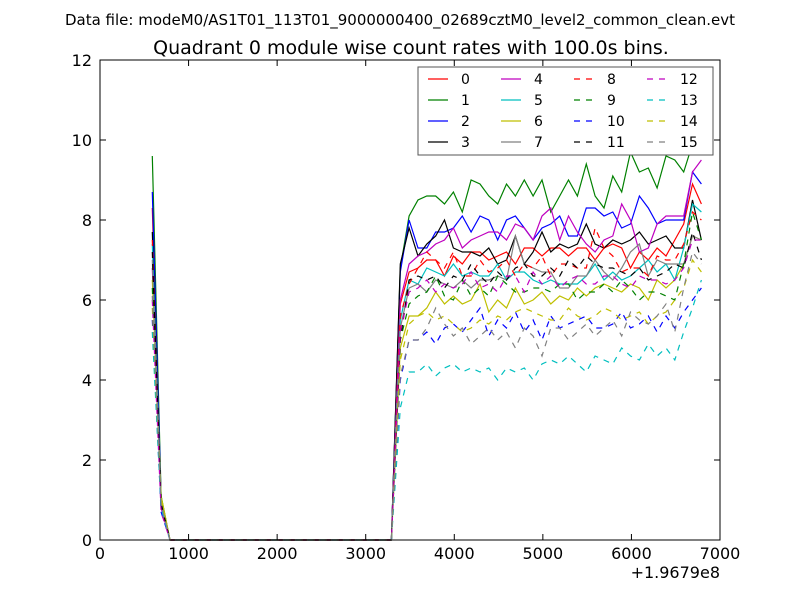 This screenshot has width=800, height=604. I want to click on legend-label: 8, so click(611, 80).